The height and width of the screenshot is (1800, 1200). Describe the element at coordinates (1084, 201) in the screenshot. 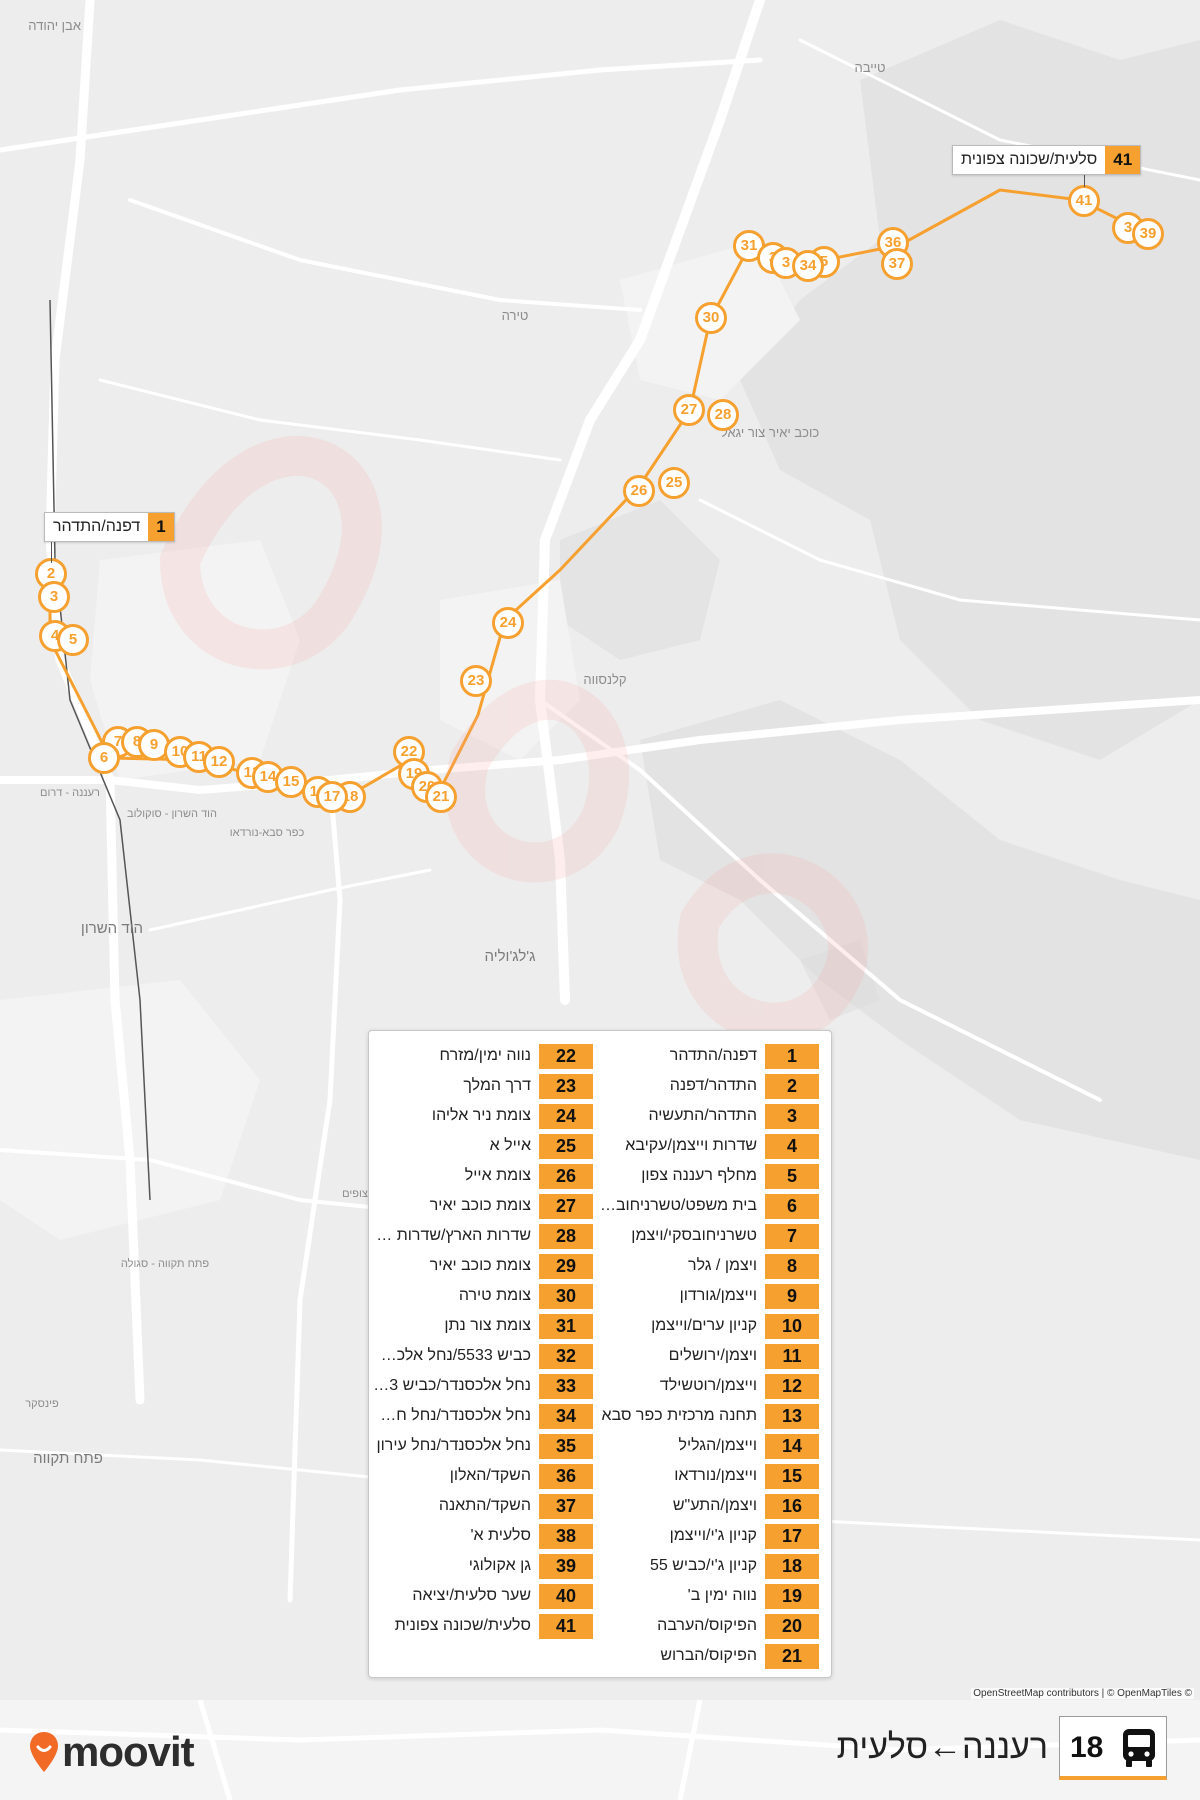

I see `stop-marker: 41` at that location.